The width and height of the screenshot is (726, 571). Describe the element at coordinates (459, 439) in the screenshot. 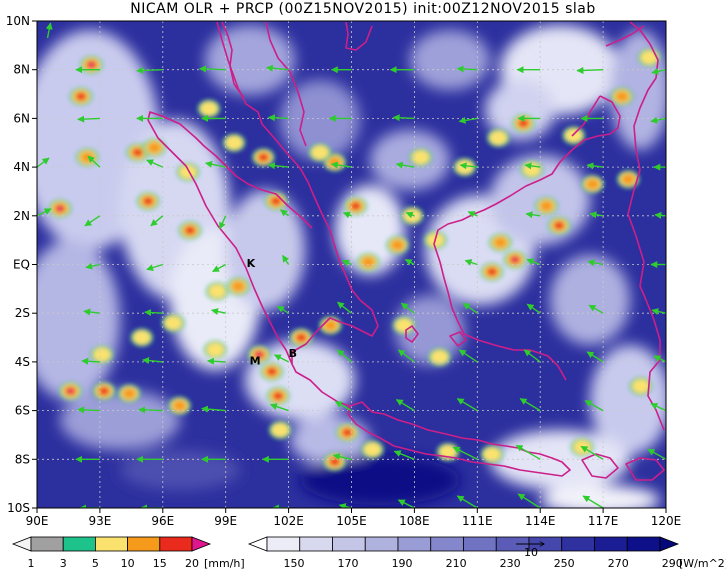

I see `coastline-java` at that location.